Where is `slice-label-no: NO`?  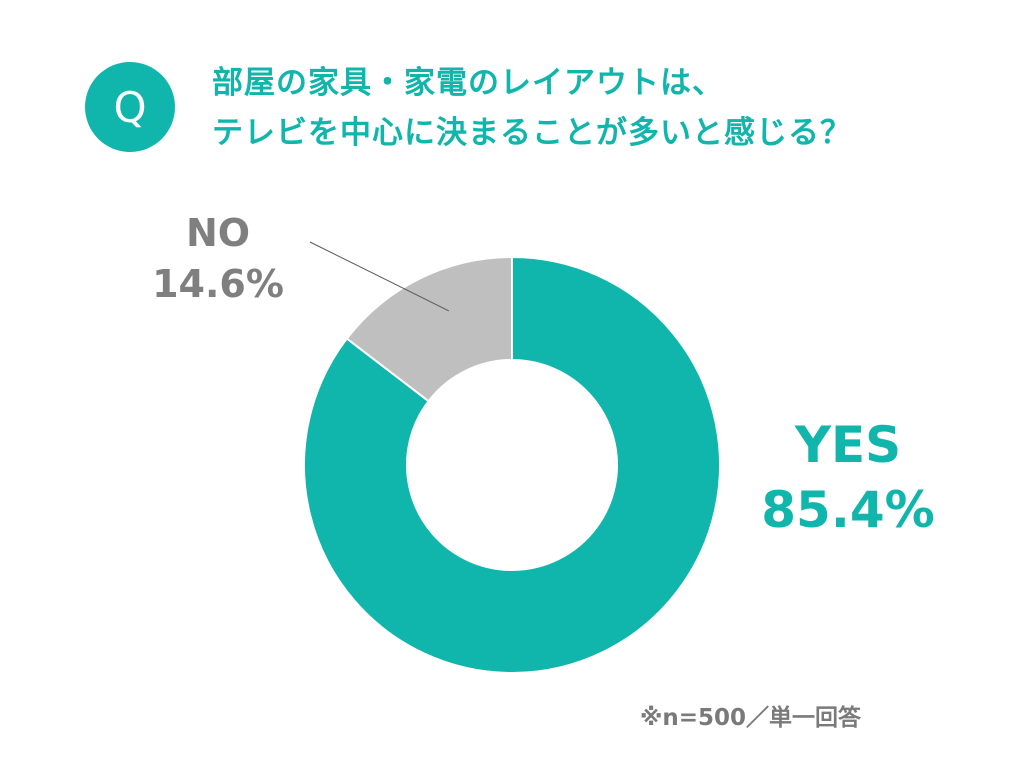
slice-label-no: NO is located at coordinates (218, 233).